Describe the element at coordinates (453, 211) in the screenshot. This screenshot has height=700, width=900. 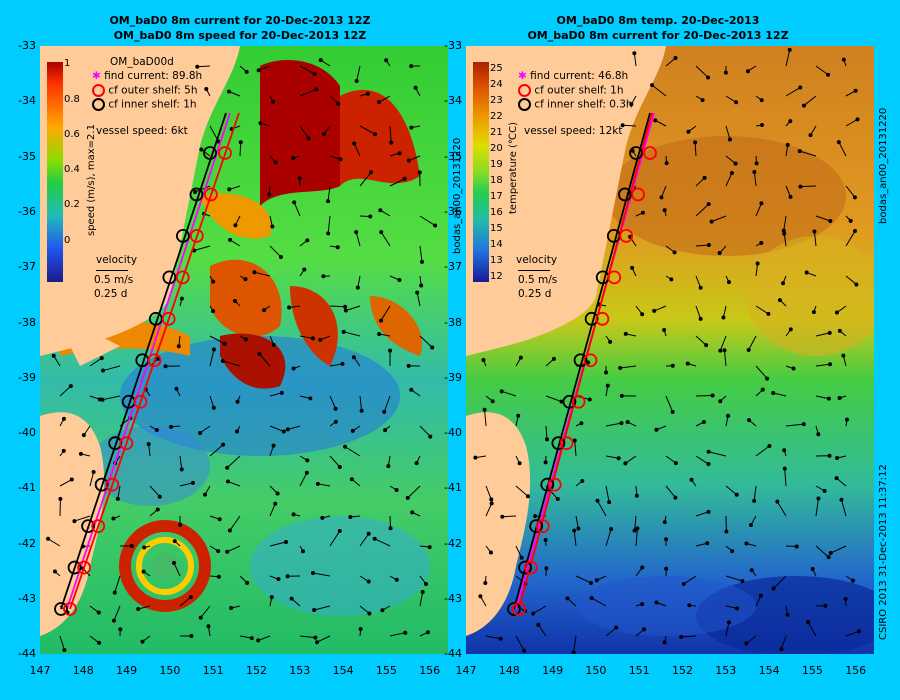
I see `latitude-tick: -36` at that location.